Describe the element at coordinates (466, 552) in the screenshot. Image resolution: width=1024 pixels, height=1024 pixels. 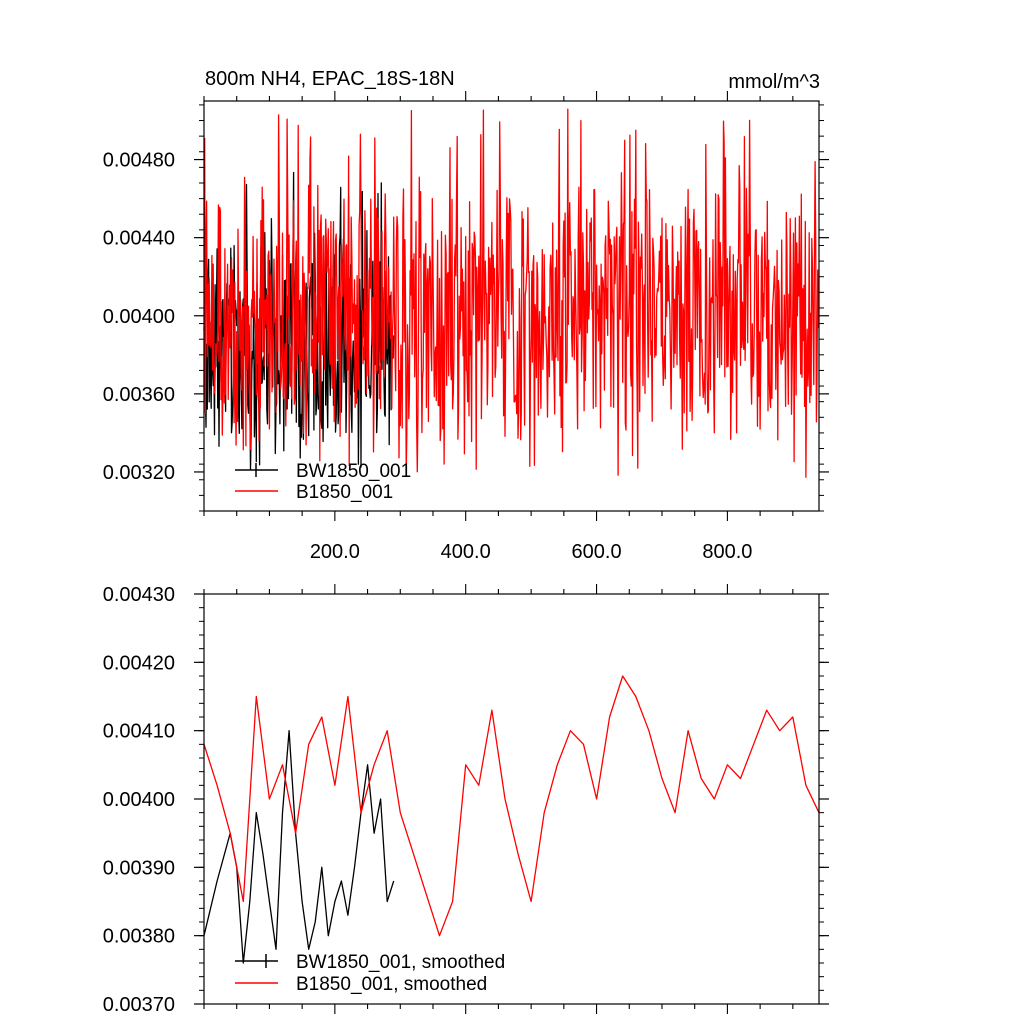
I see `x-tick-label: 400.0` at that location.